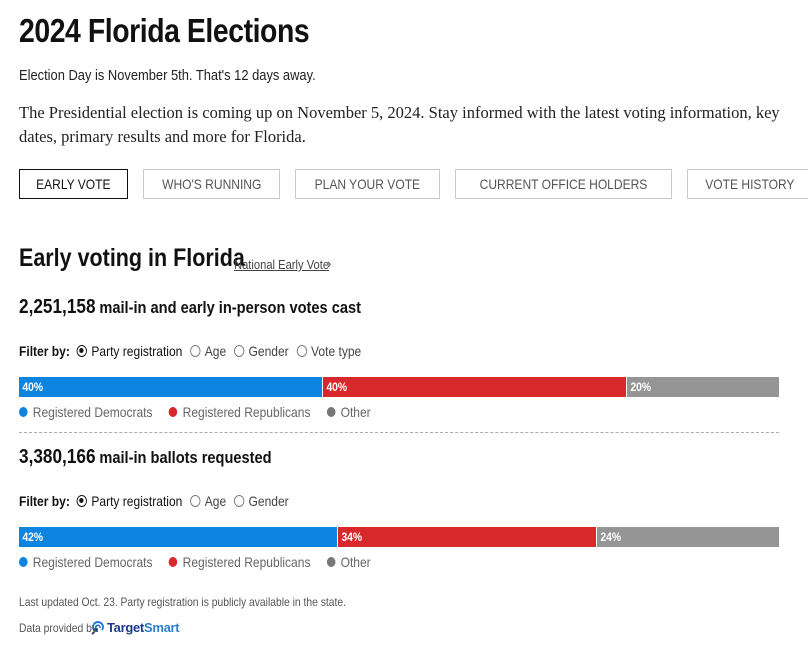 The image size is (808, 661). Describe the element at coordinates (161, 627) in the screenshot. I see `brand-name-smart: Smart` at that location.